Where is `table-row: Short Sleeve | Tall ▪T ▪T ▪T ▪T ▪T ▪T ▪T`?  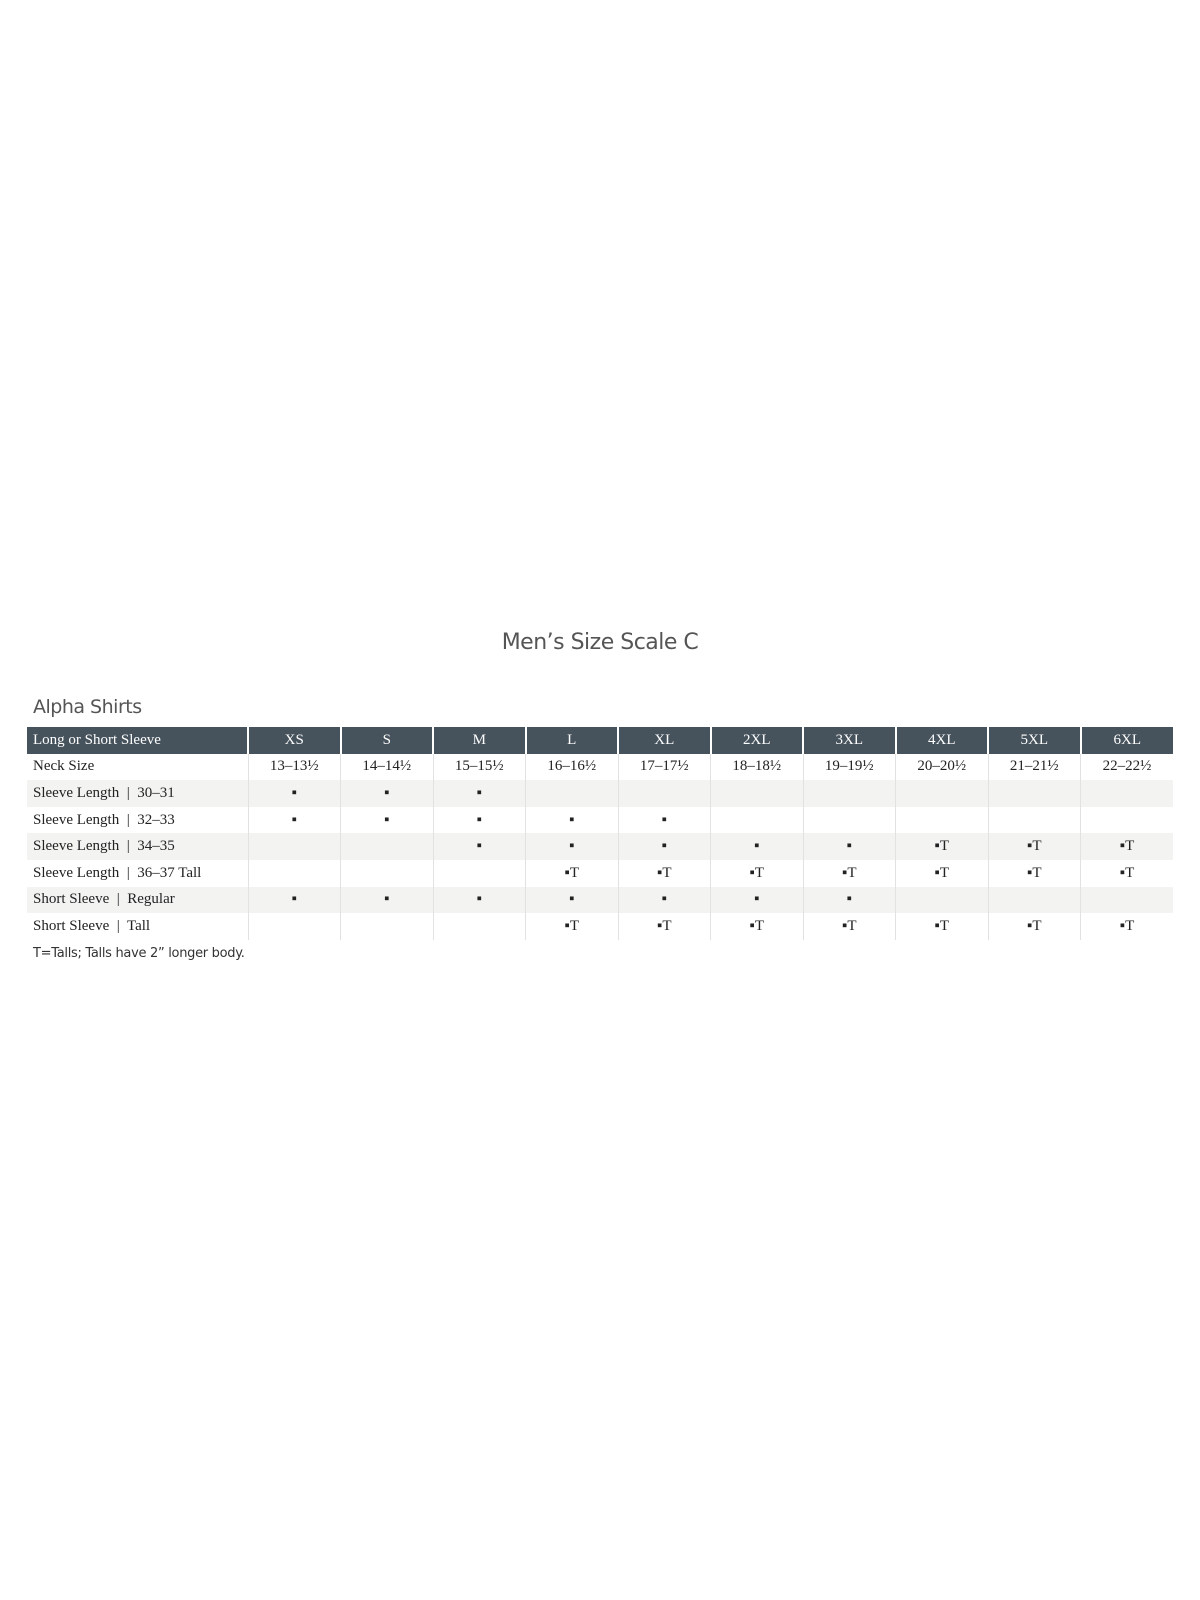
table-row: Short Sleeve | Tall ▪T ▪T ▪T ▪T ▪T ▪T ▪T is located at coordinates (600, 926).